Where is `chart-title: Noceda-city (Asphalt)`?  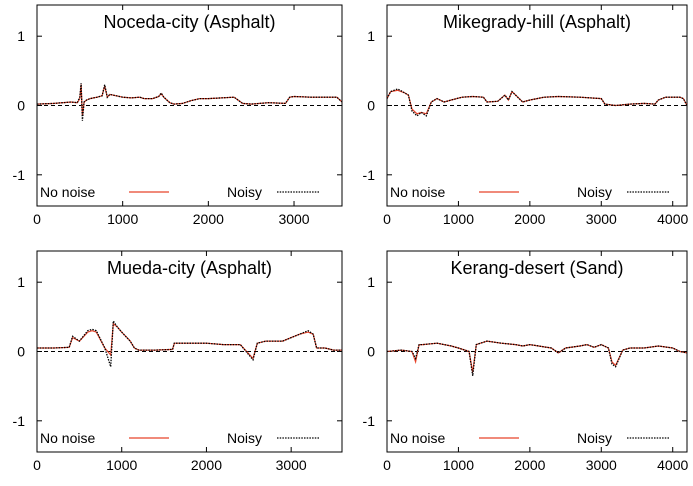
chart-title: Noceda-city (Asphalt) is located at coordinates (189, 22).